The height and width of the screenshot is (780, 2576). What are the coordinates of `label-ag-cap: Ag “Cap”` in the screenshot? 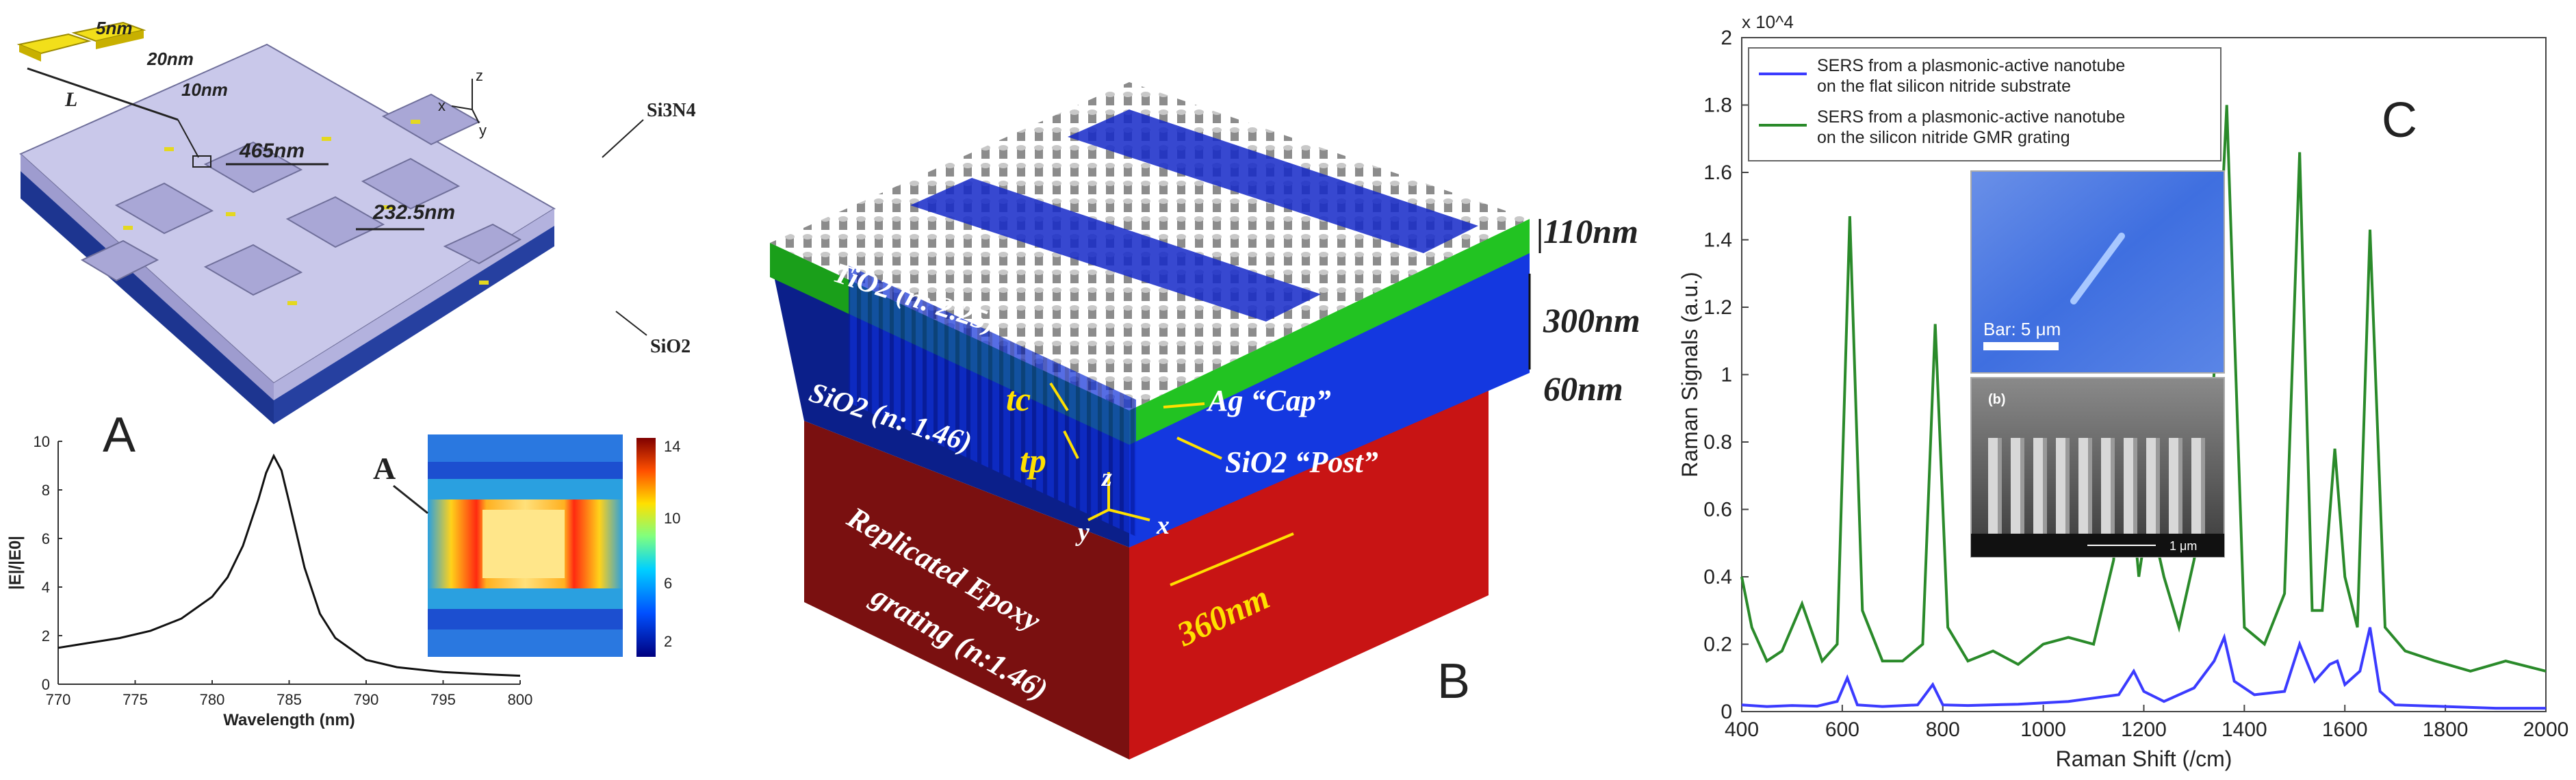 It's located at (1268, 400).